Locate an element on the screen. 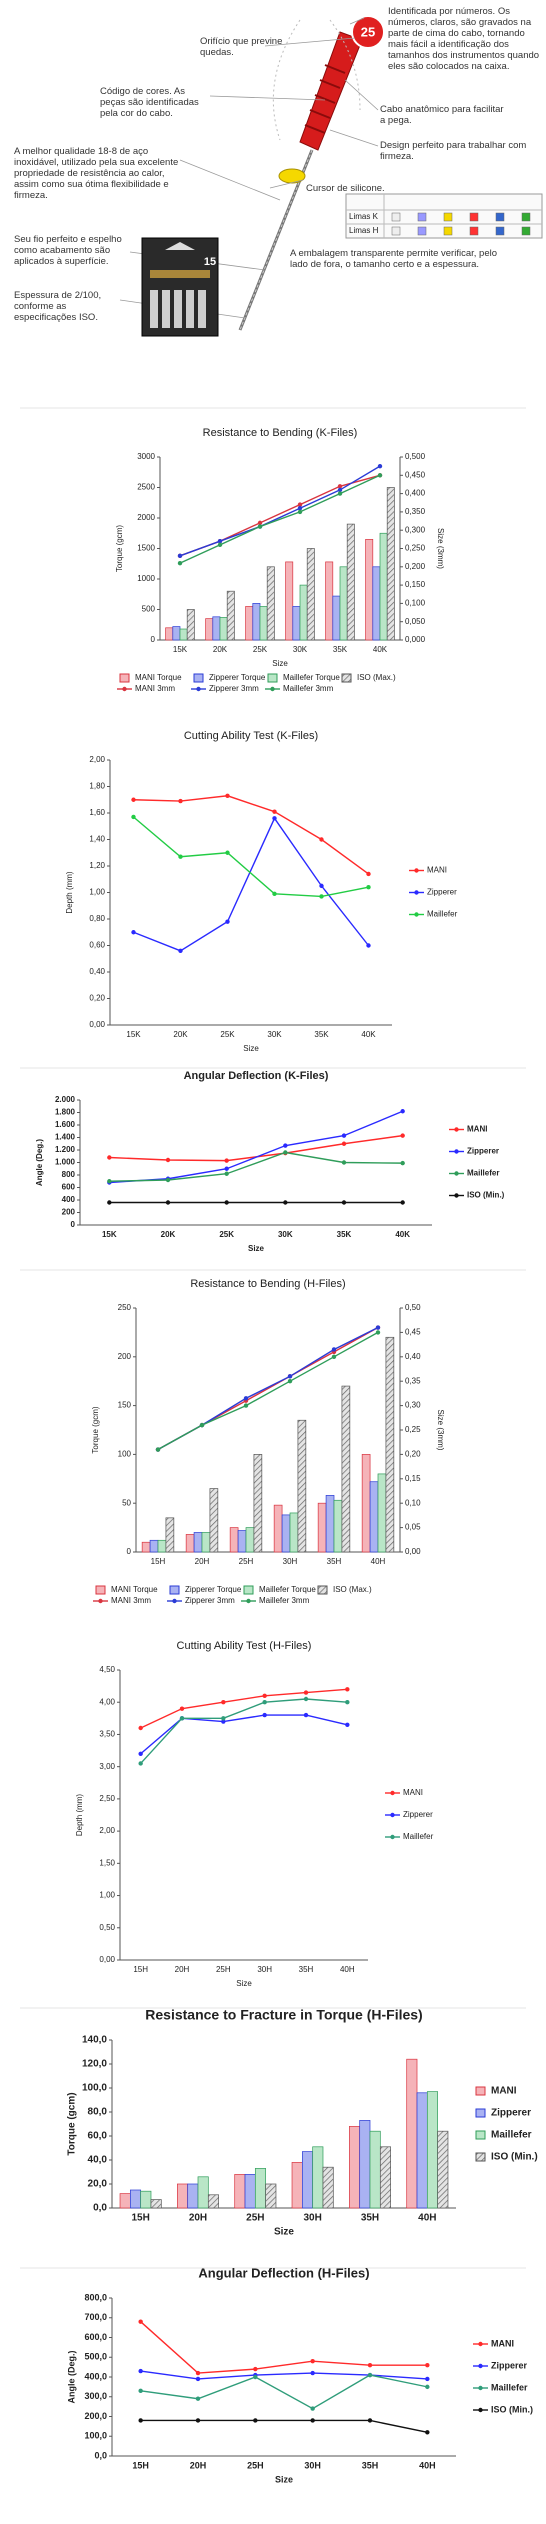 Image resolution: width=546 pixels, height=2524 pixels. x-tick-label: 35K is located at coordinates (321, 1034).